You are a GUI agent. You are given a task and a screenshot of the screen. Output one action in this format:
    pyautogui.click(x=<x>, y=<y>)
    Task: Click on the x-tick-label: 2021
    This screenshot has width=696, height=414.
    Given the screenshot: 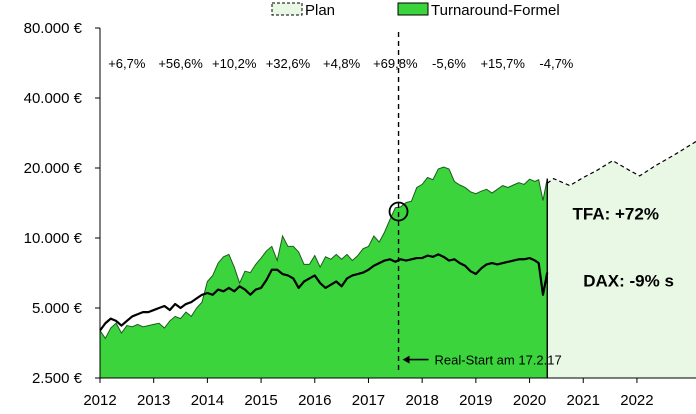 What is the action you would take?
    pyautogui.click(x=583, y=400)
    